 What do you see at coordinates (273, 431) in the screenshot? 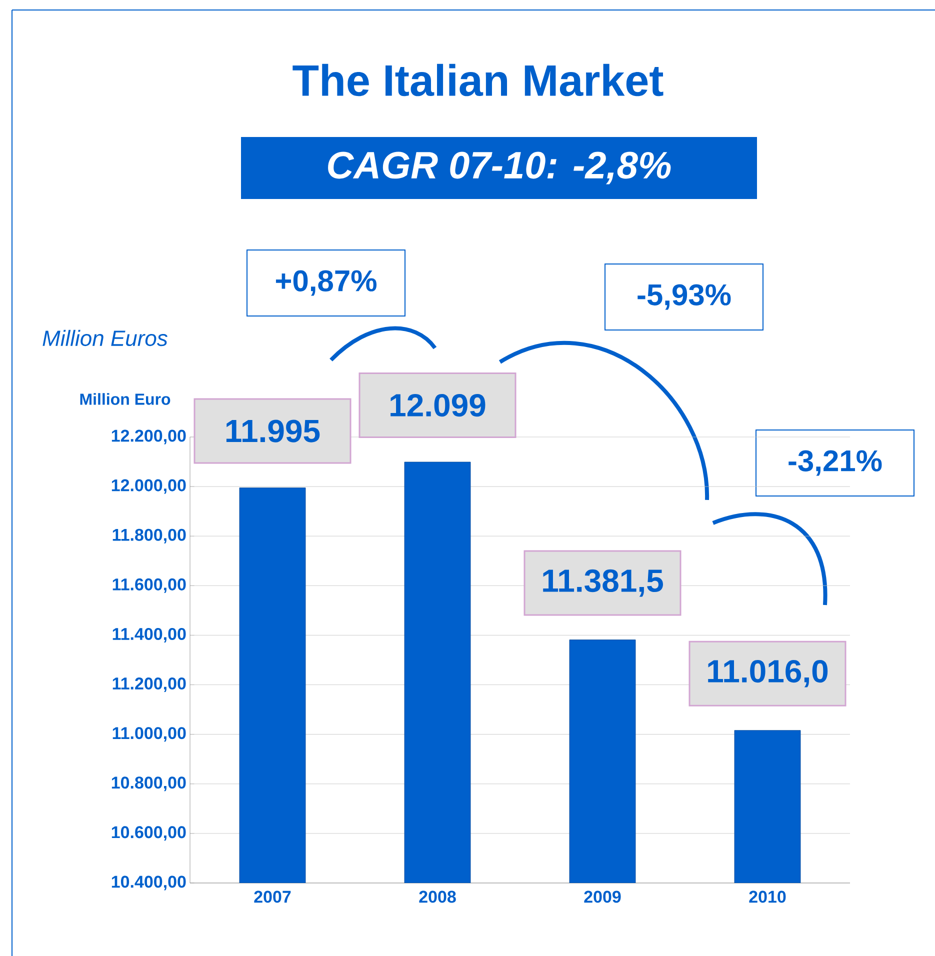
I see `data-label: 11.995` at bounding box center [273, 431].